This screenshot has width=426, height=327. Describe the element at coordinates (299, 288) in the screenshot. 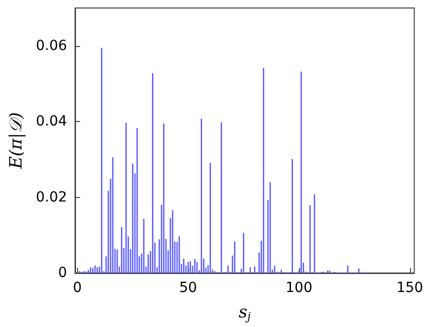

I see `x-tick-label: 100` at that location.